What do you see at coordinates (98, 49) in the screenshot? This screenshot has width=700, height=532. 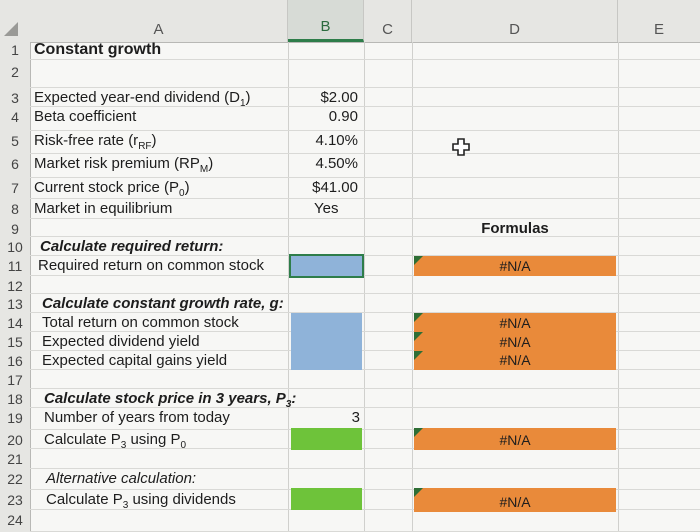 I see `sheet-title: Constant growth` at bounding box center [98, 49].